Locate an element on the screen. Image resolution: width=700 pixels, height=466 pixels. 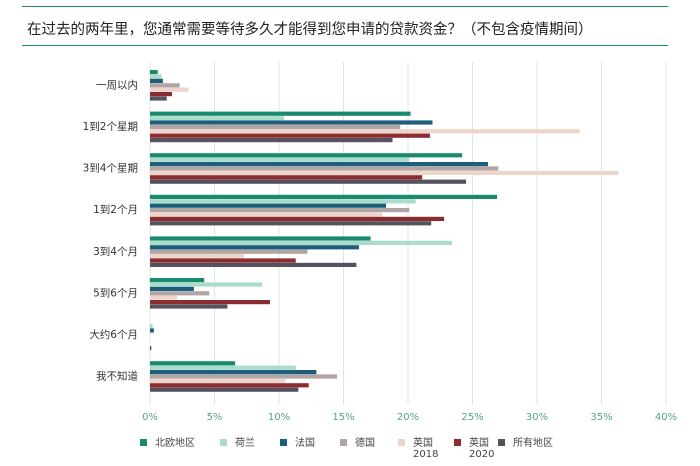
legend-item: 德国 is located at coordinates (357, 443).